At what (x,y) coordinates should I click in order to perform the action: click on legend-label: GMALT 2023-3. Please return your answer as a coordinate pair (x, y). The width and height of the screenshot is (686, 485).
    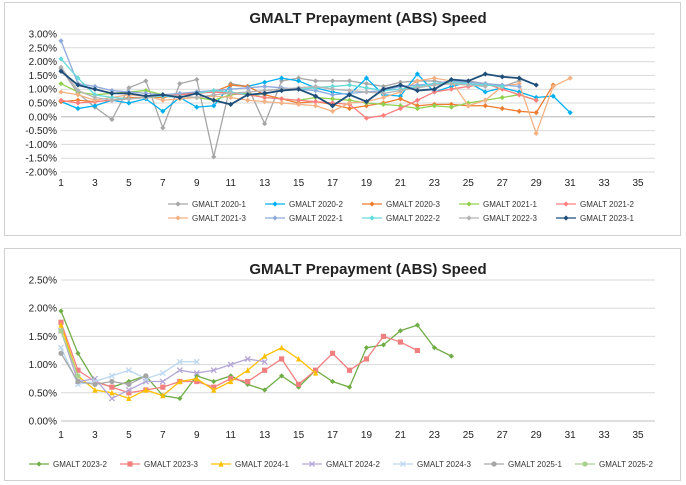
    Looking at the image, I should click on (171, 464).